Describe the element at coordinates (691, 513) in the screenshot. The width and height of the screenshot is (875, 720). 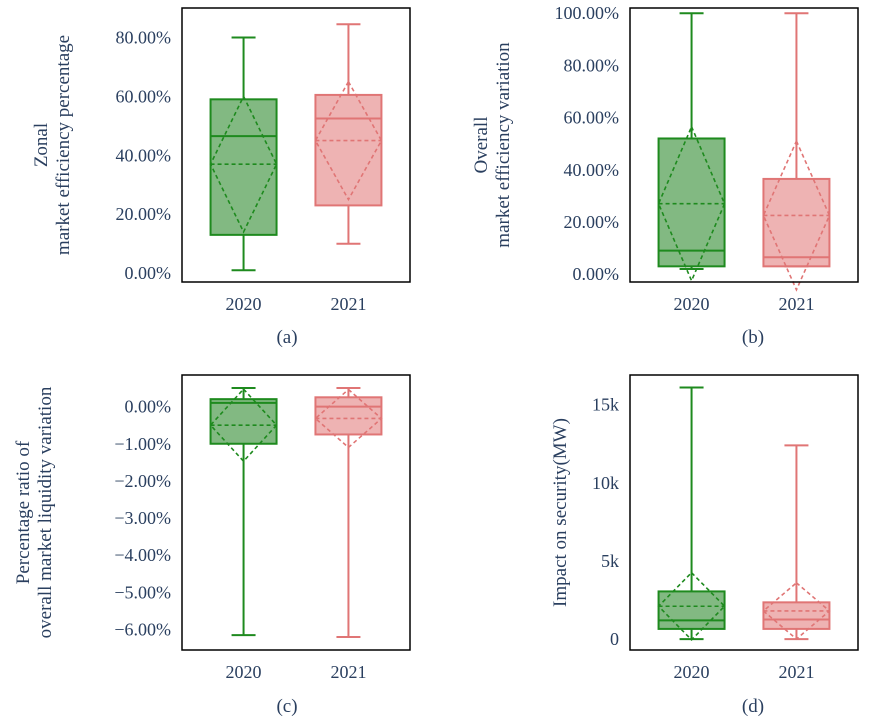
I see `panel-d-box-2020` at that location.